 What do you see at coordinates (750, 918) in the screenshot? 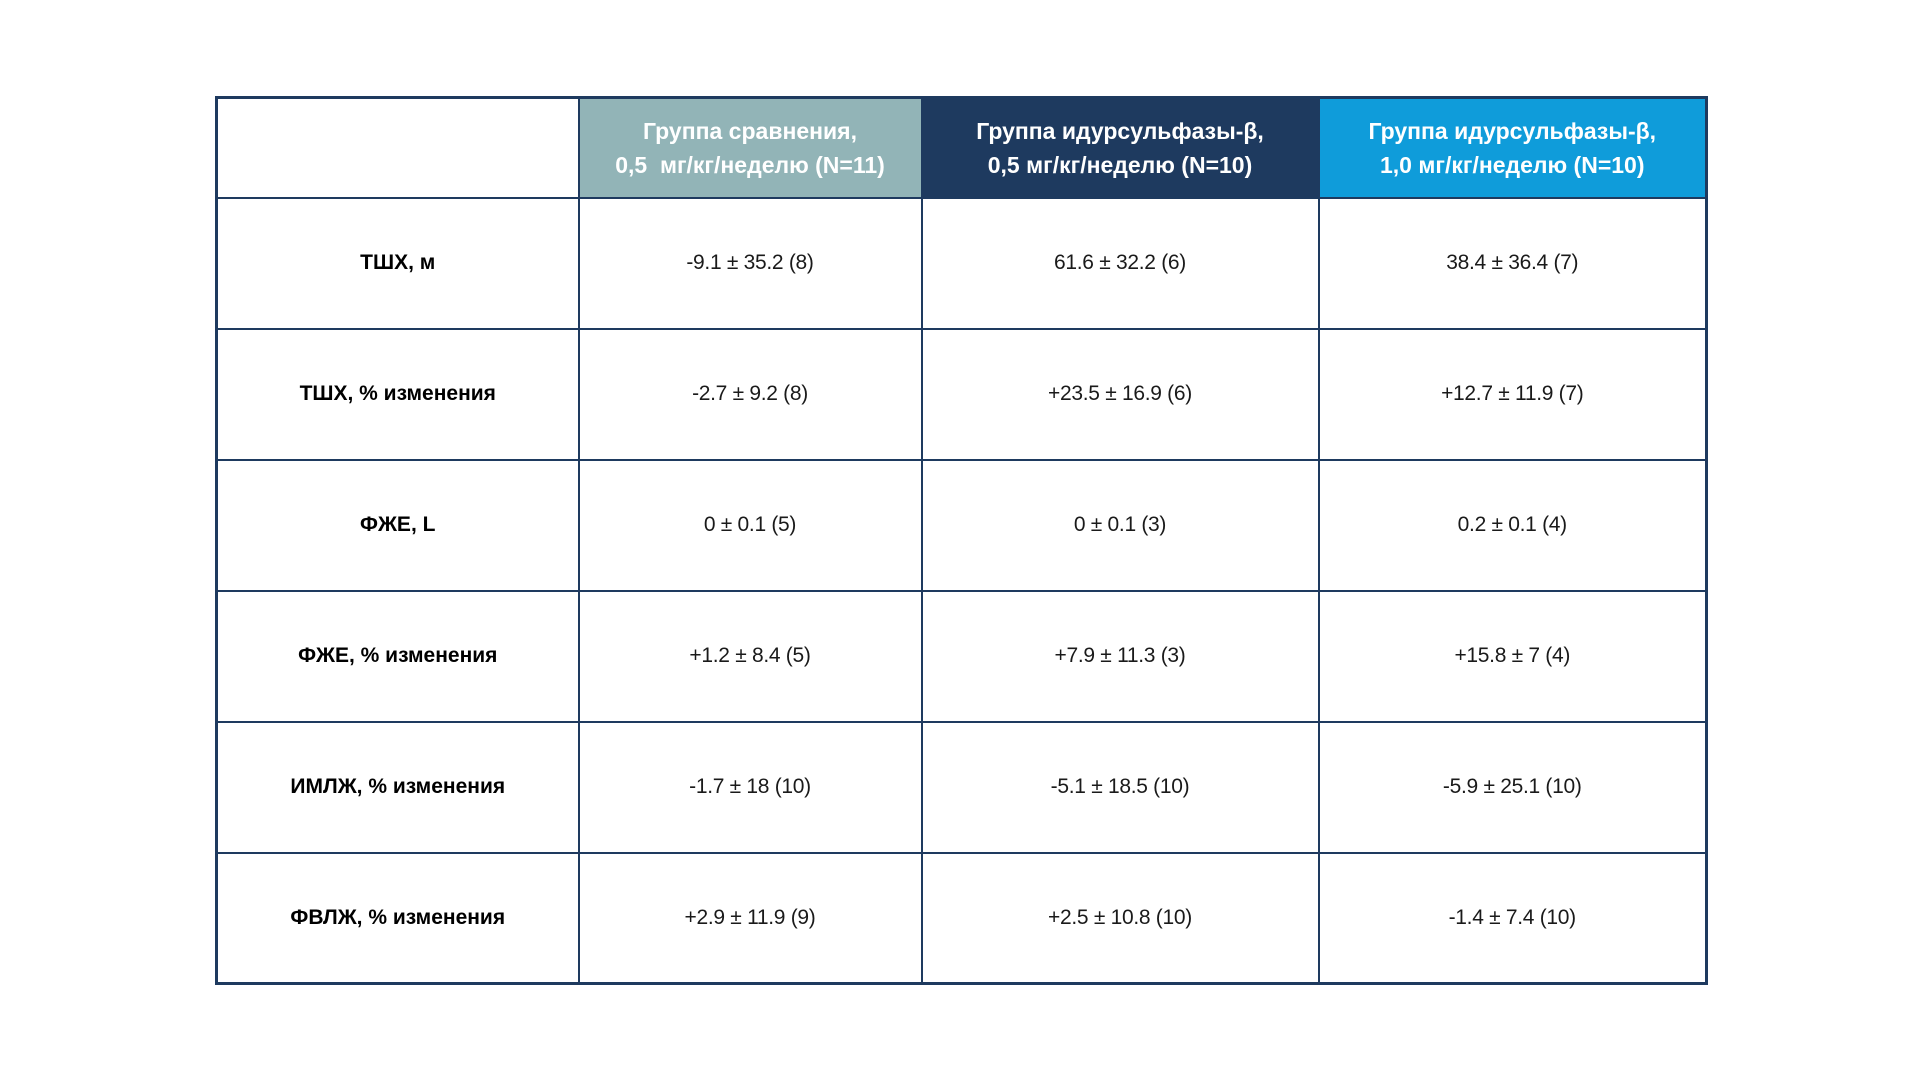
I see `table-cell: +2.9 ± 11.9 (9)` at bounding box center [750, 918].